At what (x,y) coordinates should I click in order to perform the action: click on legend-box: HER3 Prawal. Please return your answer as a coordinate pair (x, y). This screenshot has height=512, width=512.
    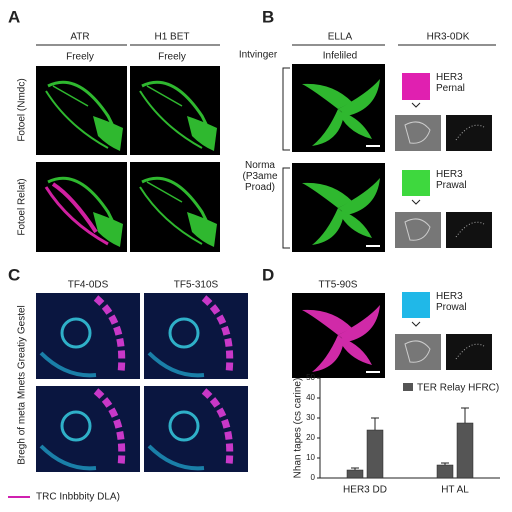
    Looking at the image, I should click on (451, 180).